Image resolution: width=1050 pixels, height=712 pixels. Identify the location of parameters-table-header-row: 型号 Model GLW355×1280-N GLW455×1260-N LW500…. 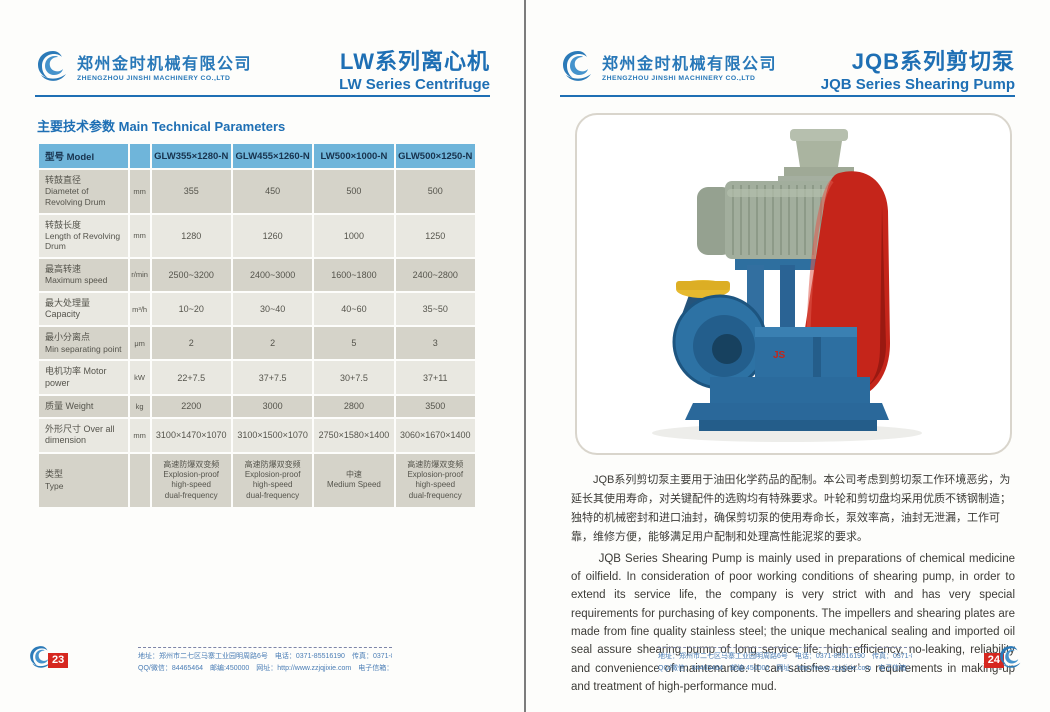
(257, 156).